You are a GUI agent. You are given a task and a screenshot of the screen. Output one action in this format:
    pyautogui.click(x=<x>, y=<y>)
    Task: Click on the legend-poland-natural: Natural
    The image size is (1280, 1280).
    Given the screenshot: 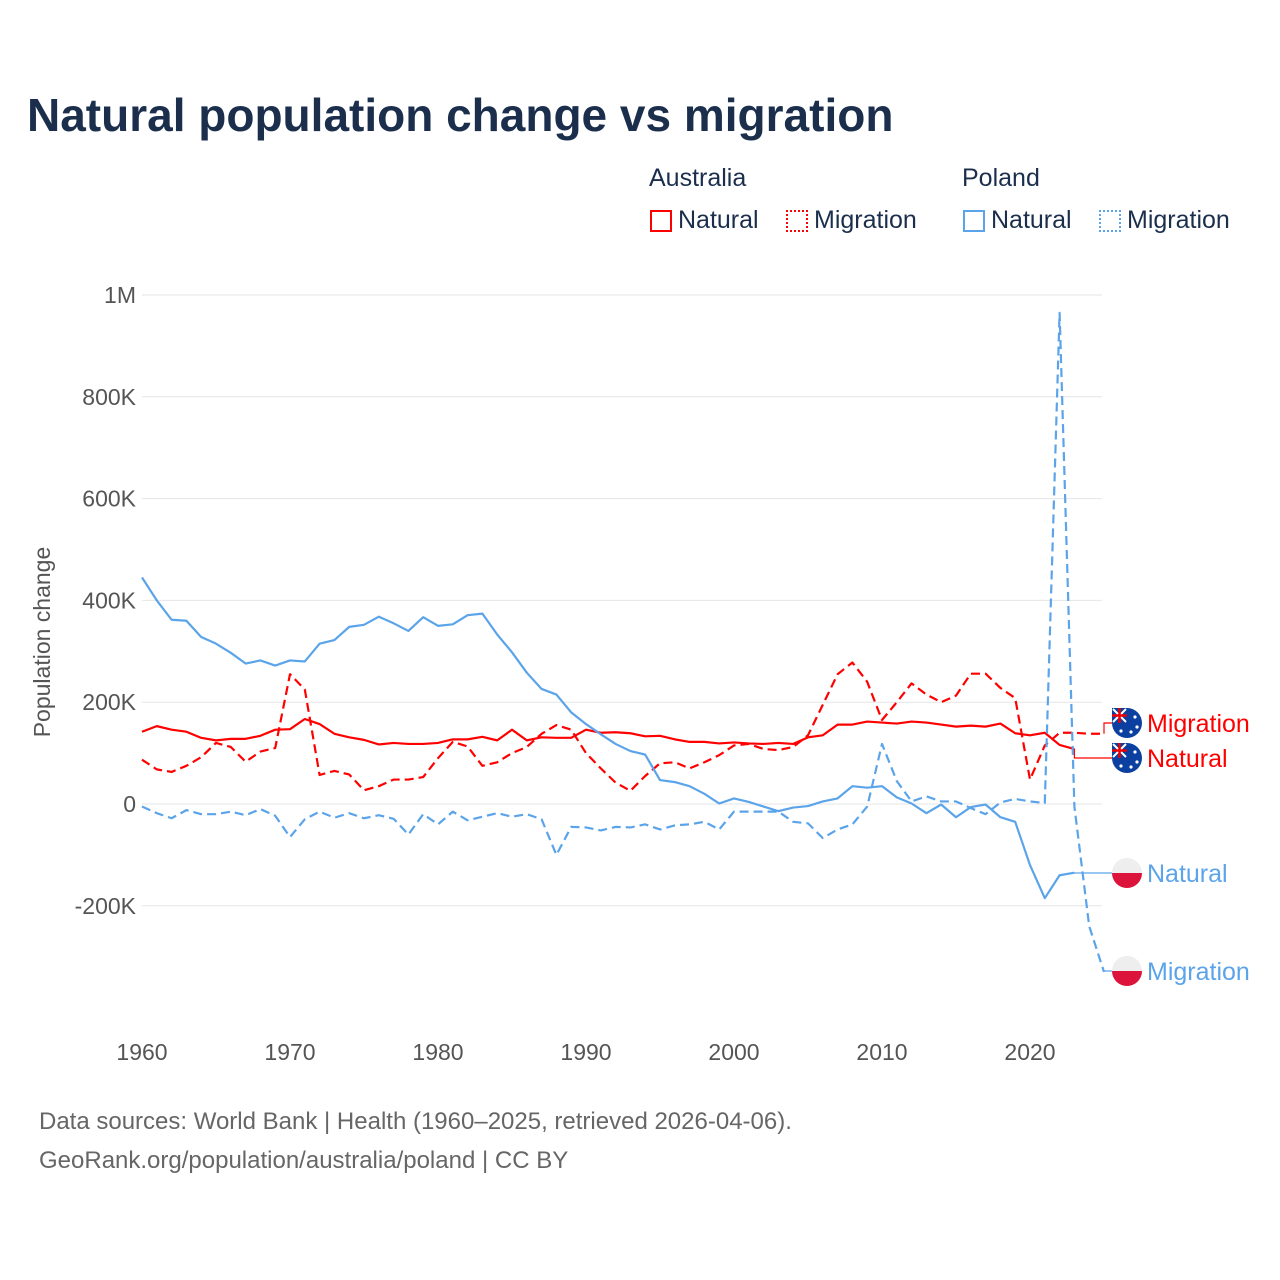 What is the action you would take?
    pyautogui.click(x=1017, y=220)
    